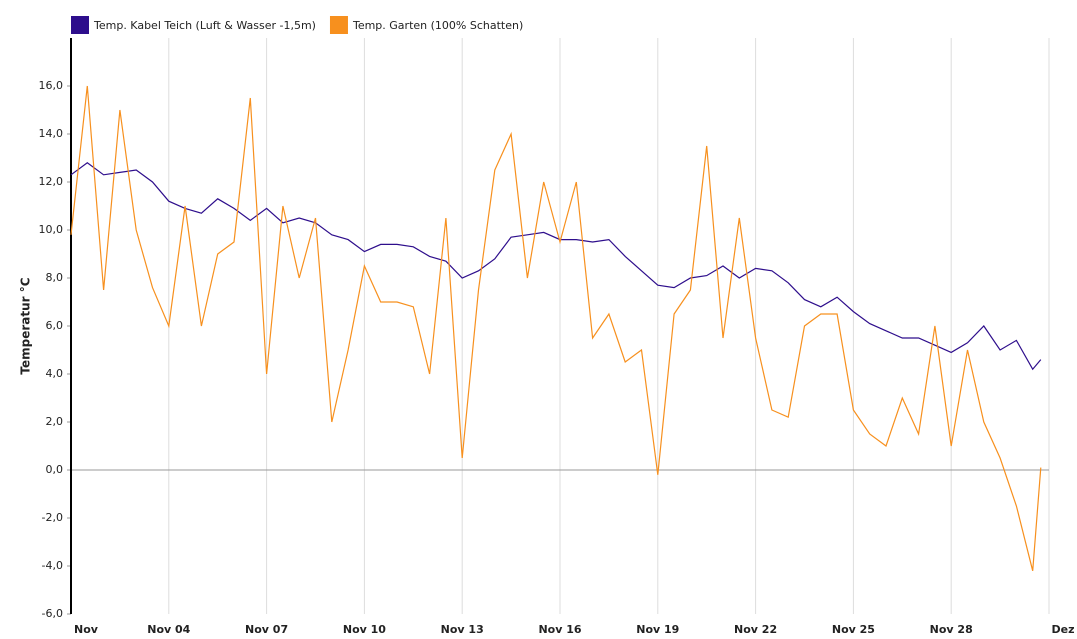  I want to click on x-tick-label: Nov 13, so click(462, 629).